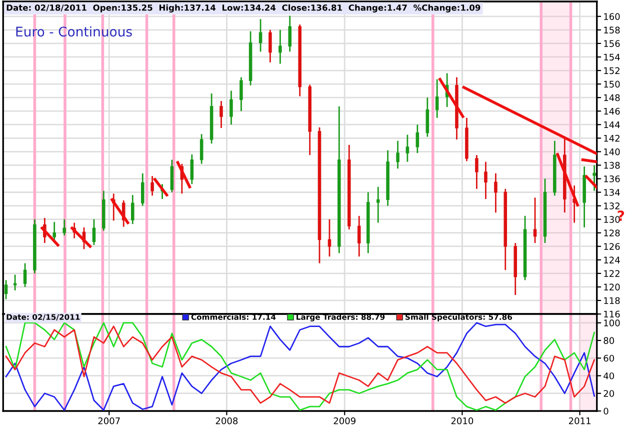 The width and height of the screenshot is (625, 434). Describe the element at coordinates (612, 287) in the screenshot. I see `y-tick-label: 120` at that location.